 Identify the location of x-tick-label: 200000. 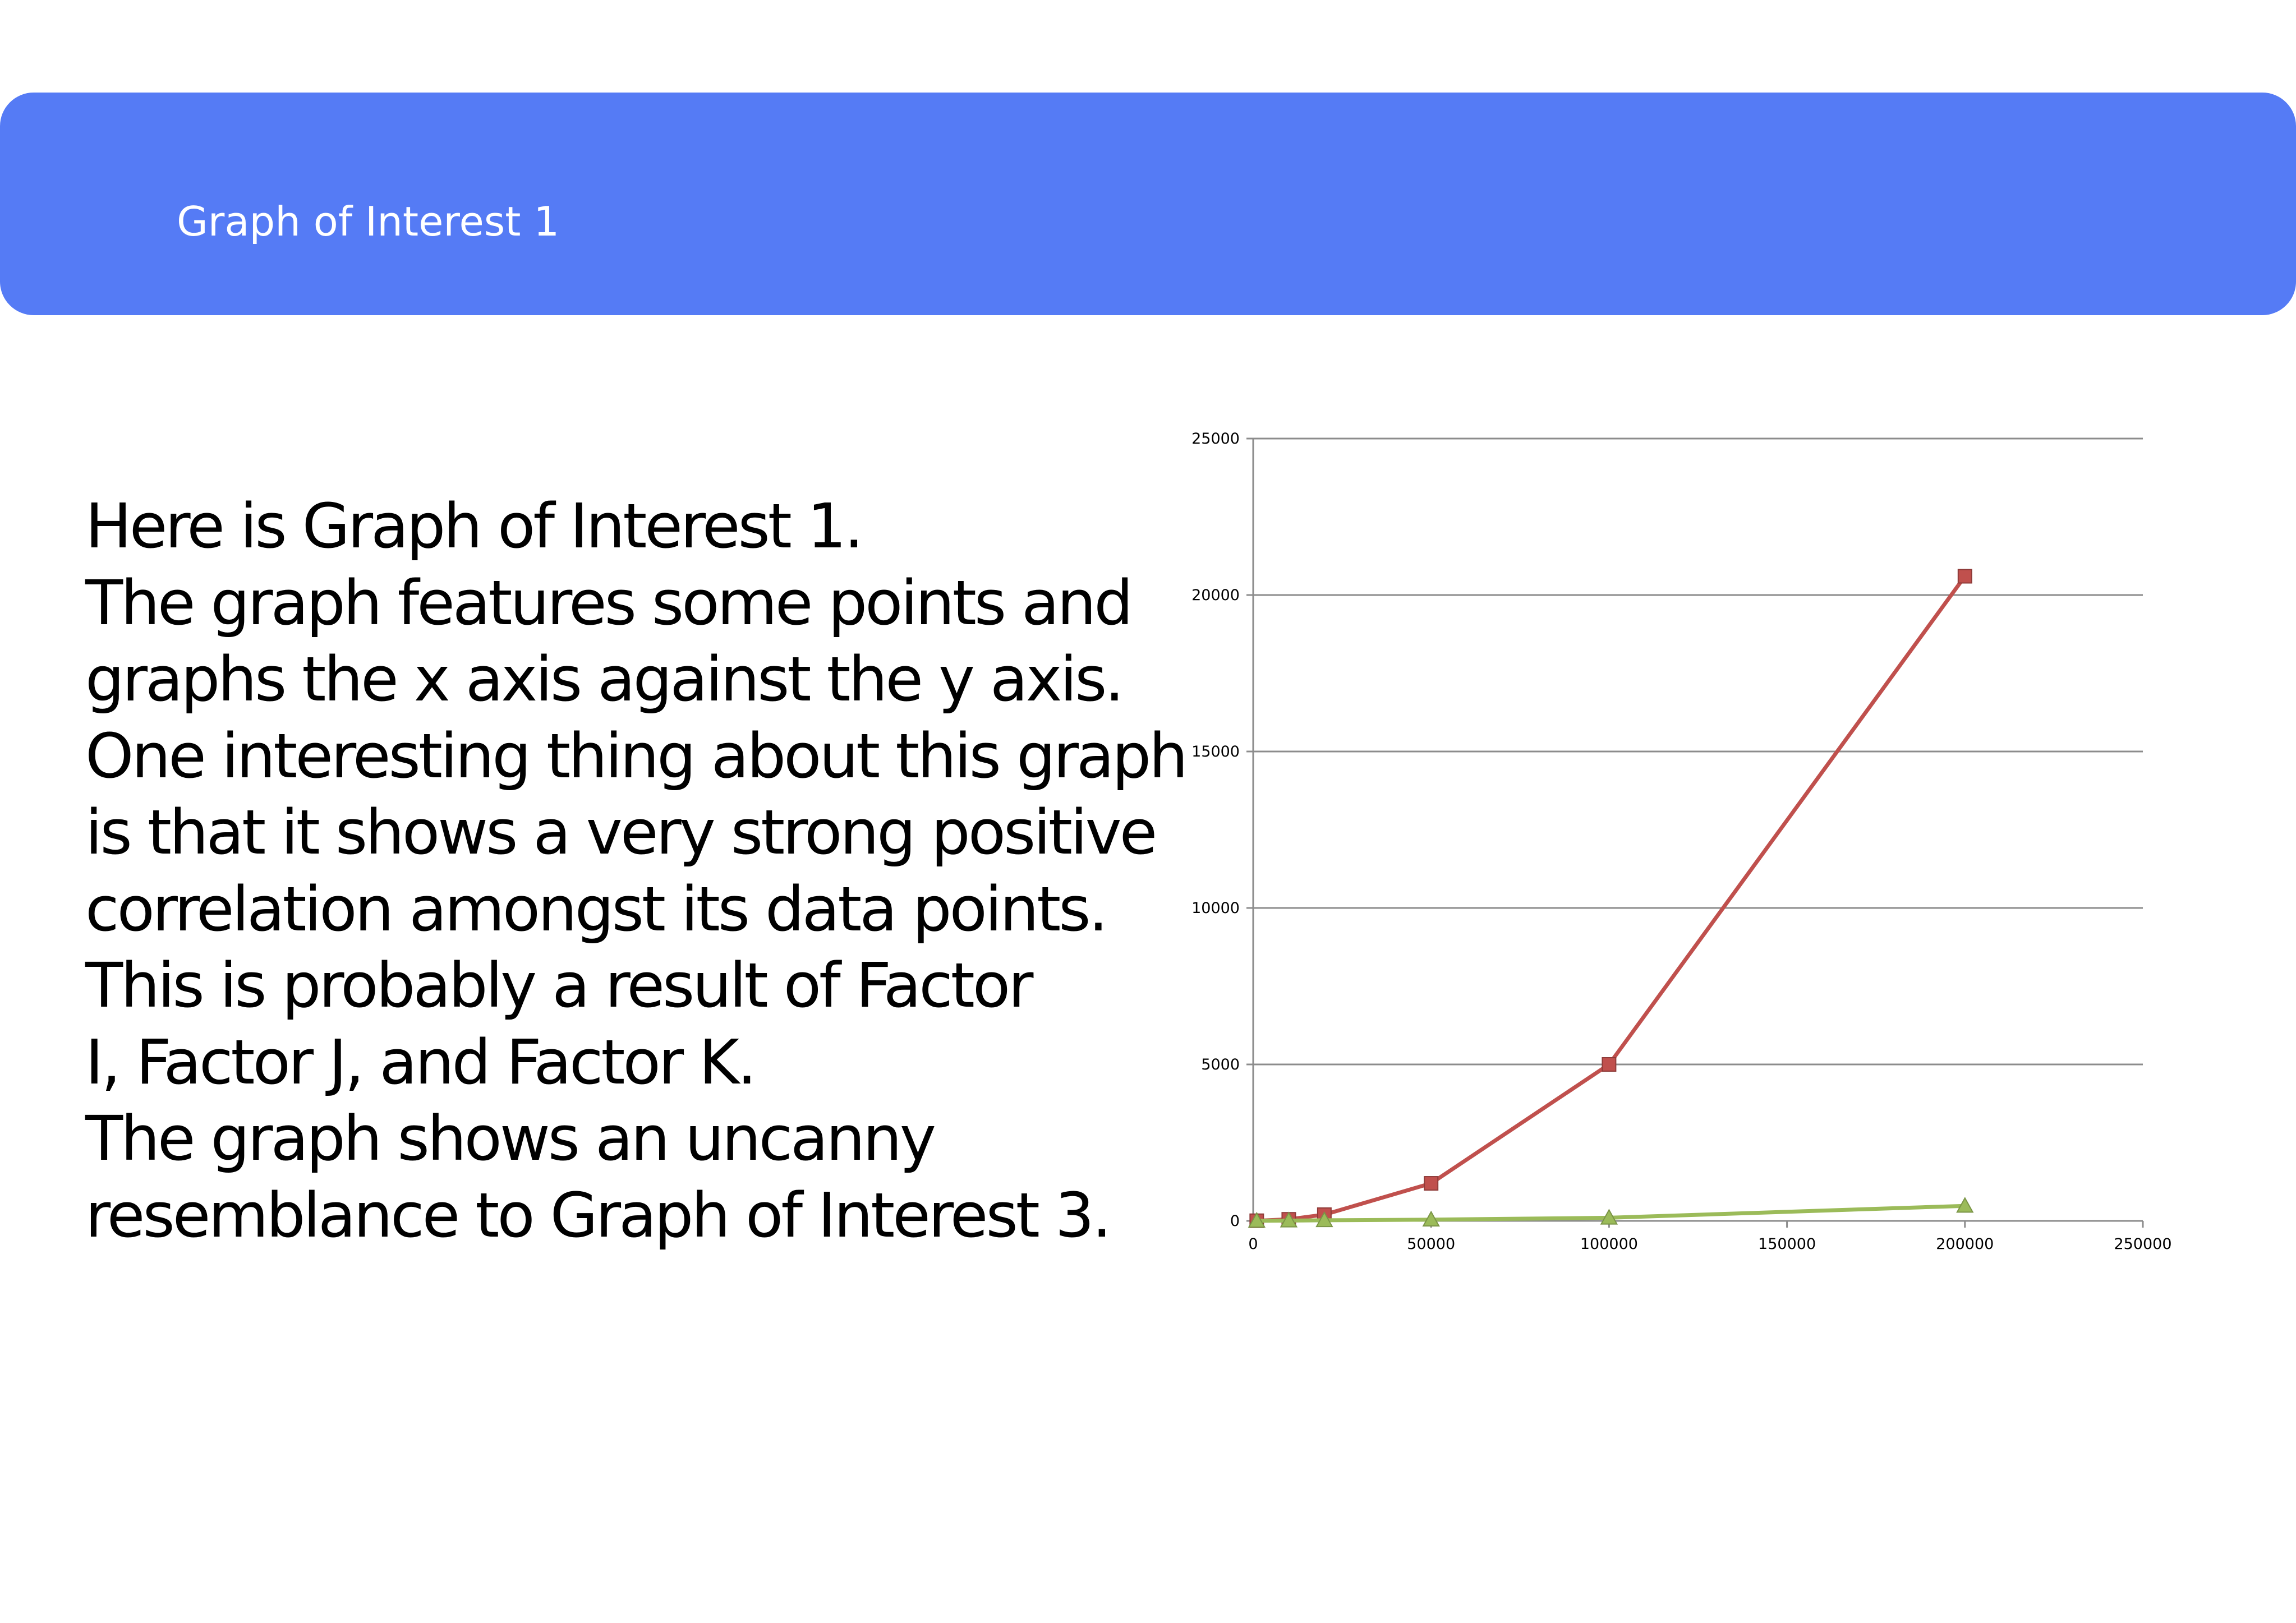
(1965, 1244).